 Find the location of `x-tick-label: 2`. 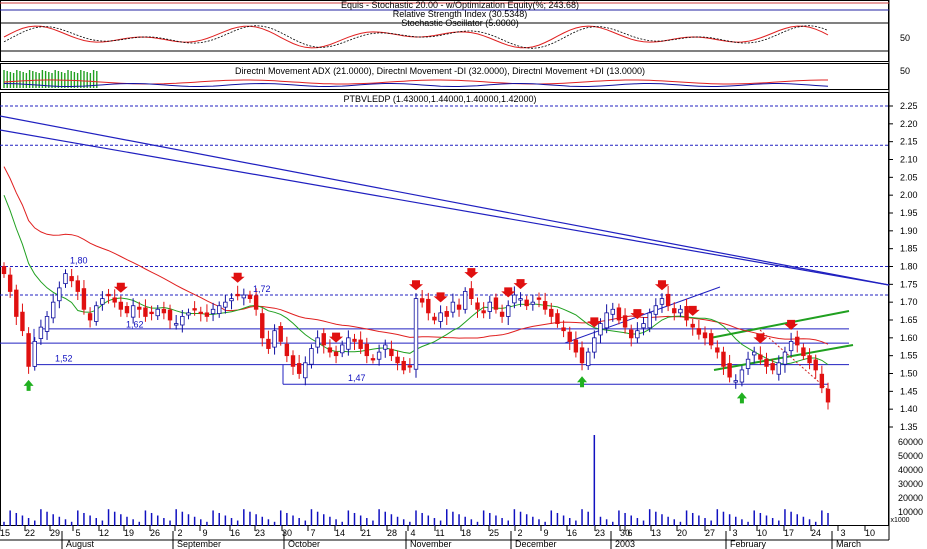

x-tick-label: 2 is located at coordinates (179, 533).